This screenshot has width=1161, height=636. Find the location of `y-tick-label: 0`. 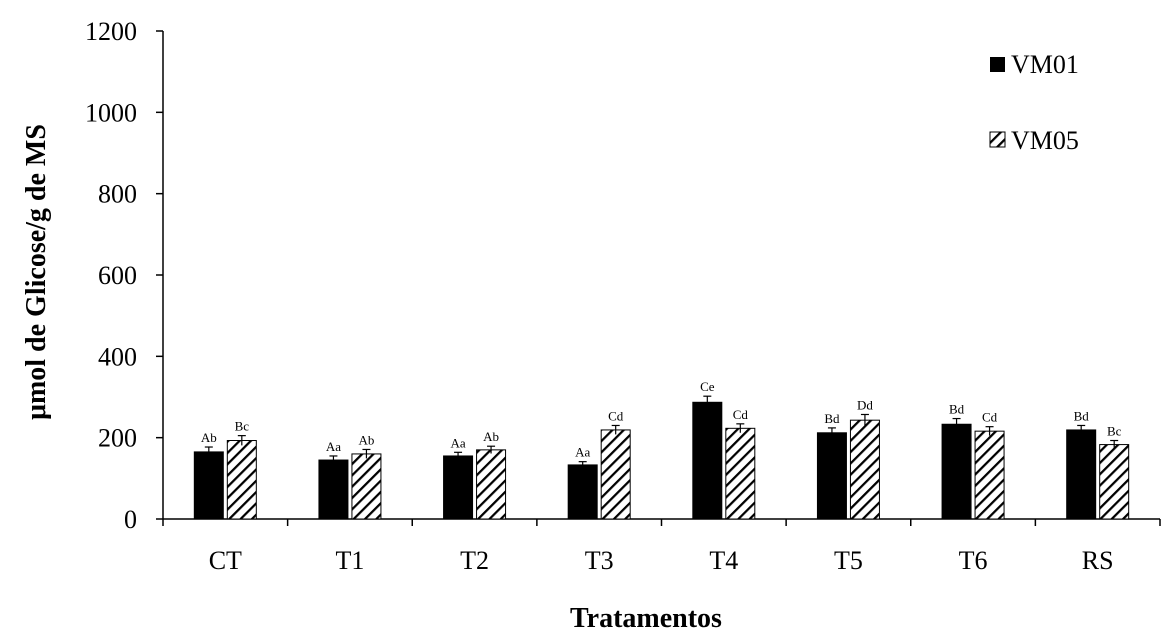

y-tick-label: 0 is located at coordinates (130, 519).